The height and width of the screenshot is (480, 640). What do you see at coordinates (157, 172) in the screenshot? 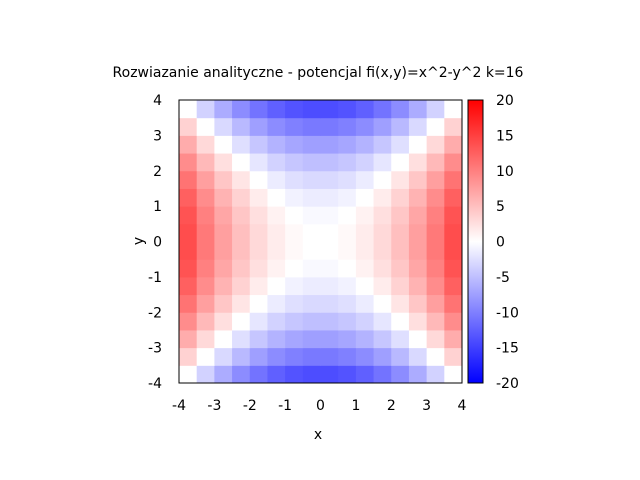
I see `y-tick-label: 2` at bounding box center [157, 172].